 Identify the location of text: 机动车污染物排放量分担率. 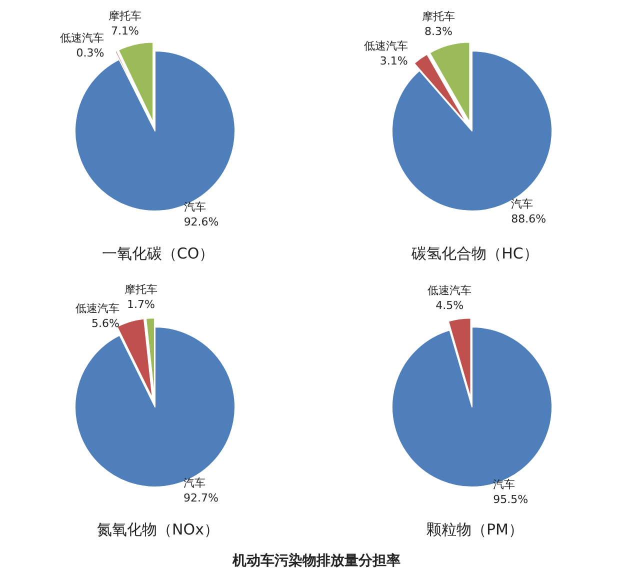
(316, 561).